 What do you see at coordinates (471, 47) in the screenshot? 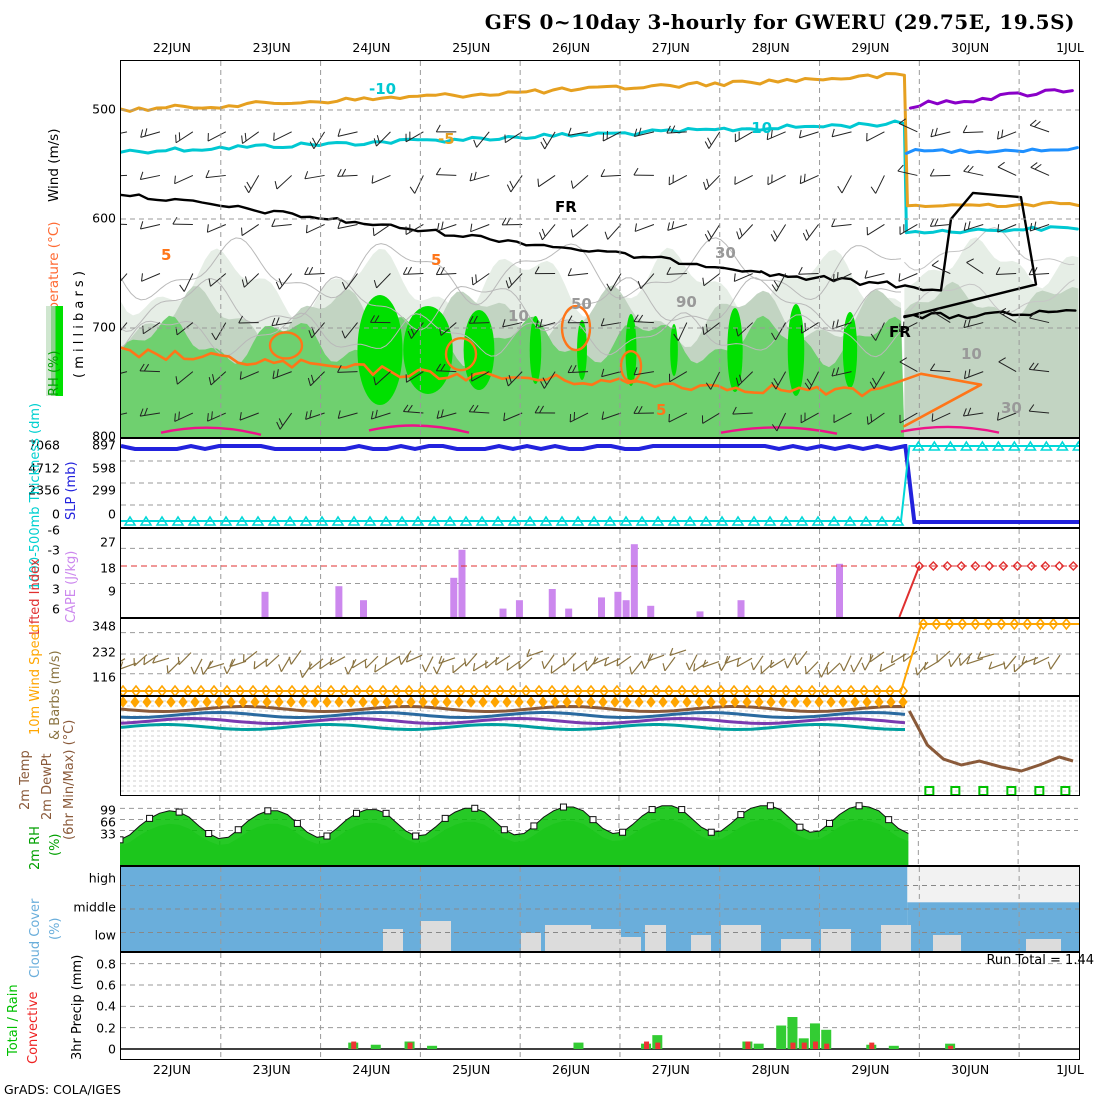
I see `date-tick-25jun: 25JUN` at bounding box center [471, 47].